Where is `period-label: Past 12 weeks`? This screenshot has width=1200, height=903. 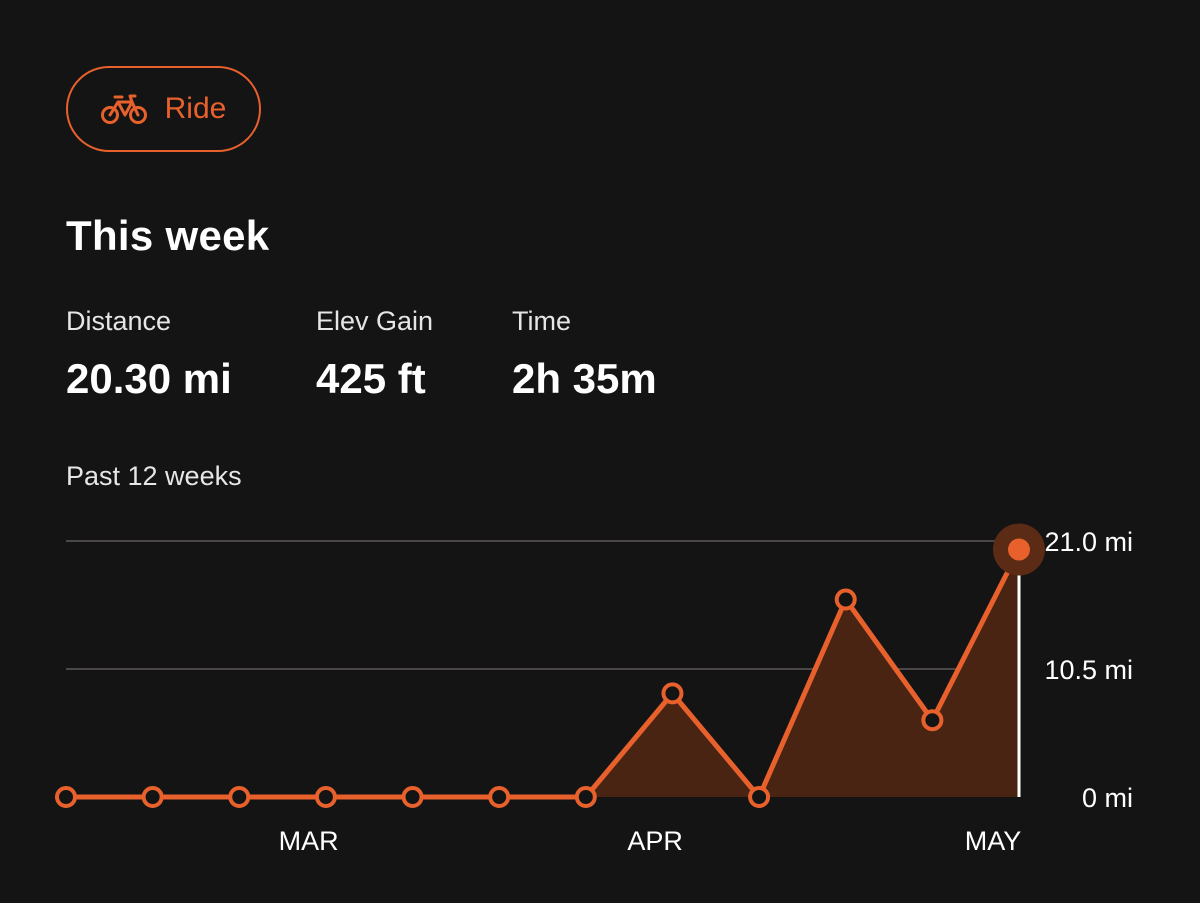
period-label: Past 12 weeks is located at coordinates (154, 476).